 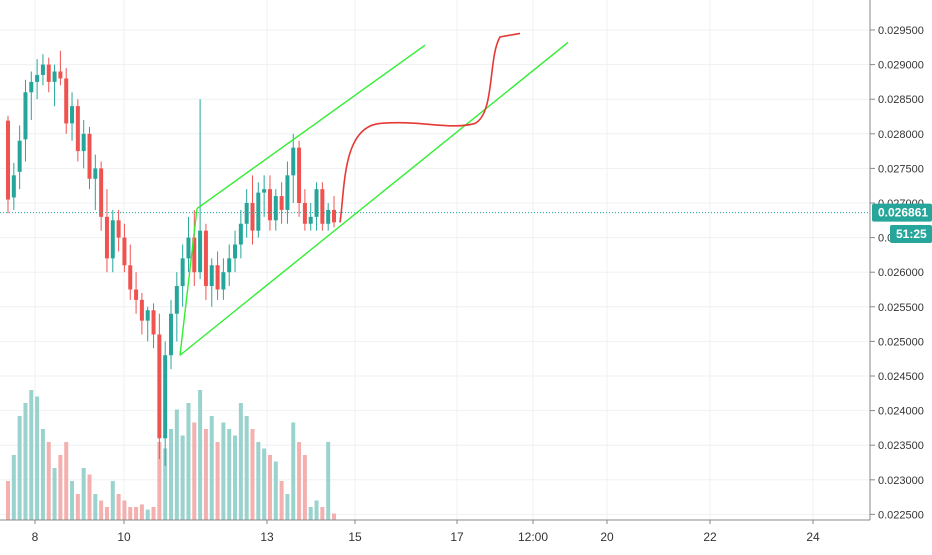 I want to click on y-tick-label: 0.027500, so click(x=901, y=169).